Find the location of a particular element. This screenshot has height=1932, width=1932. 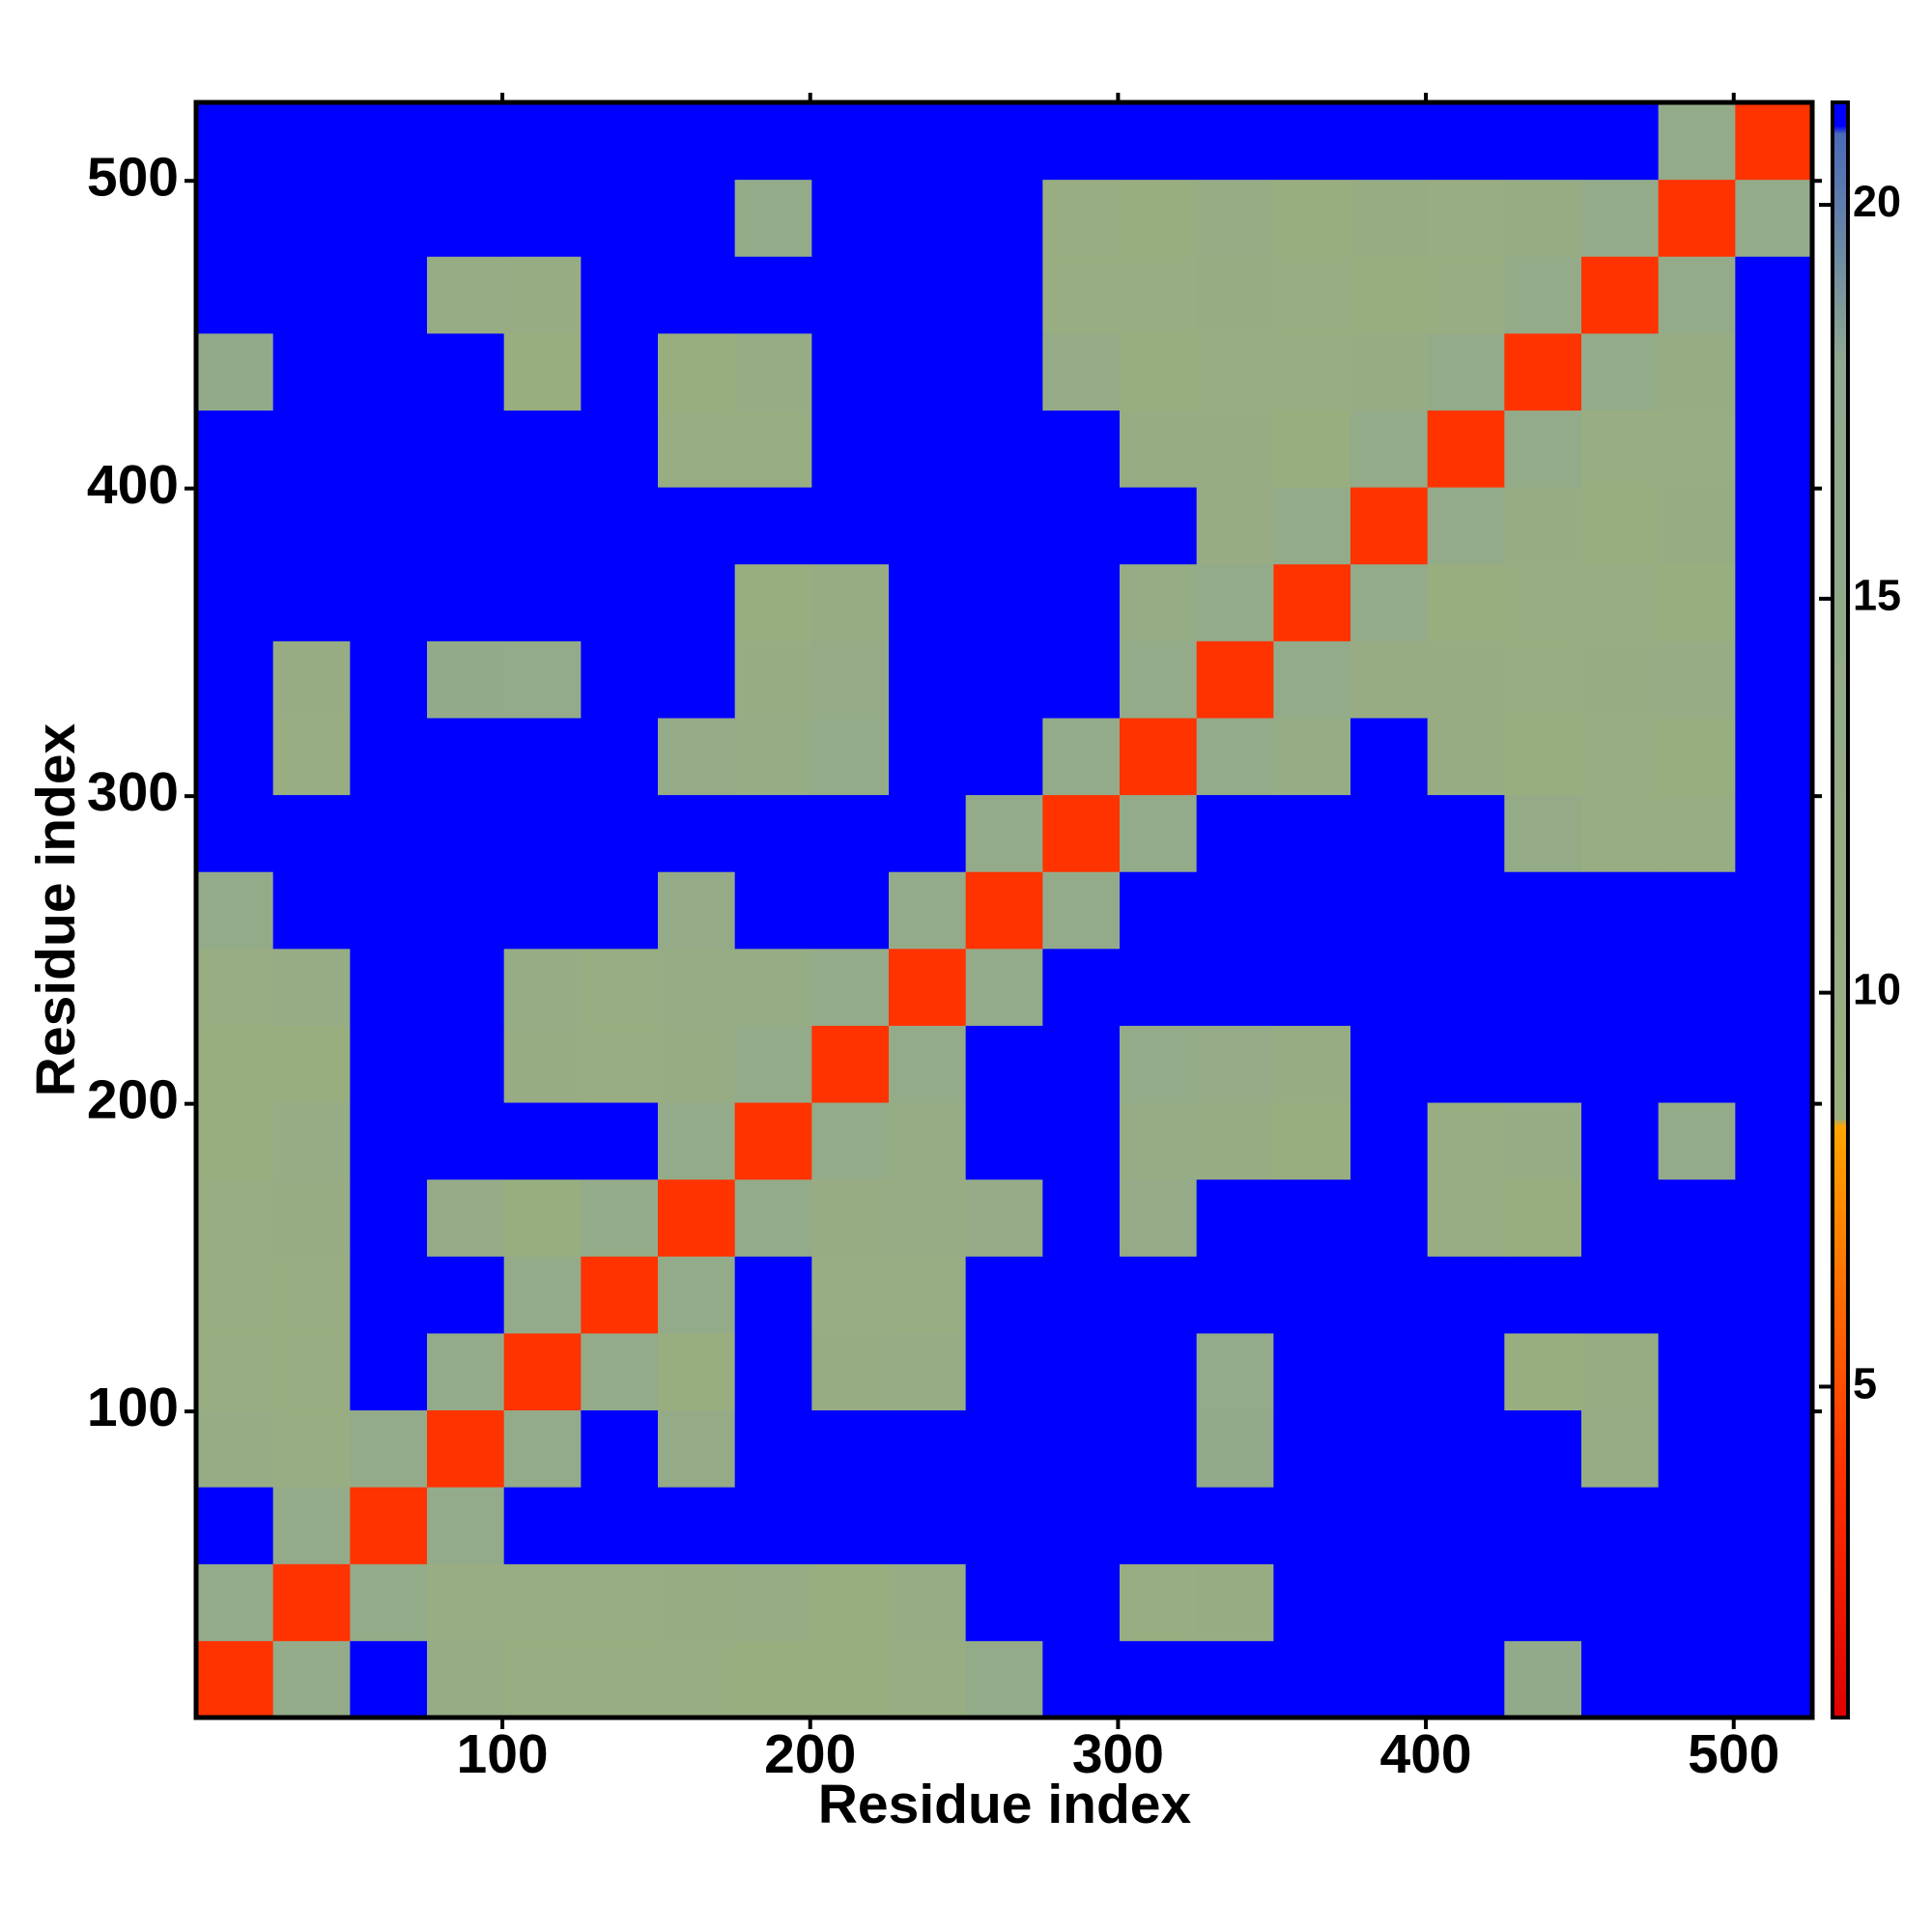

x-tick-label: 100 is located at coordinates (503, 1754).